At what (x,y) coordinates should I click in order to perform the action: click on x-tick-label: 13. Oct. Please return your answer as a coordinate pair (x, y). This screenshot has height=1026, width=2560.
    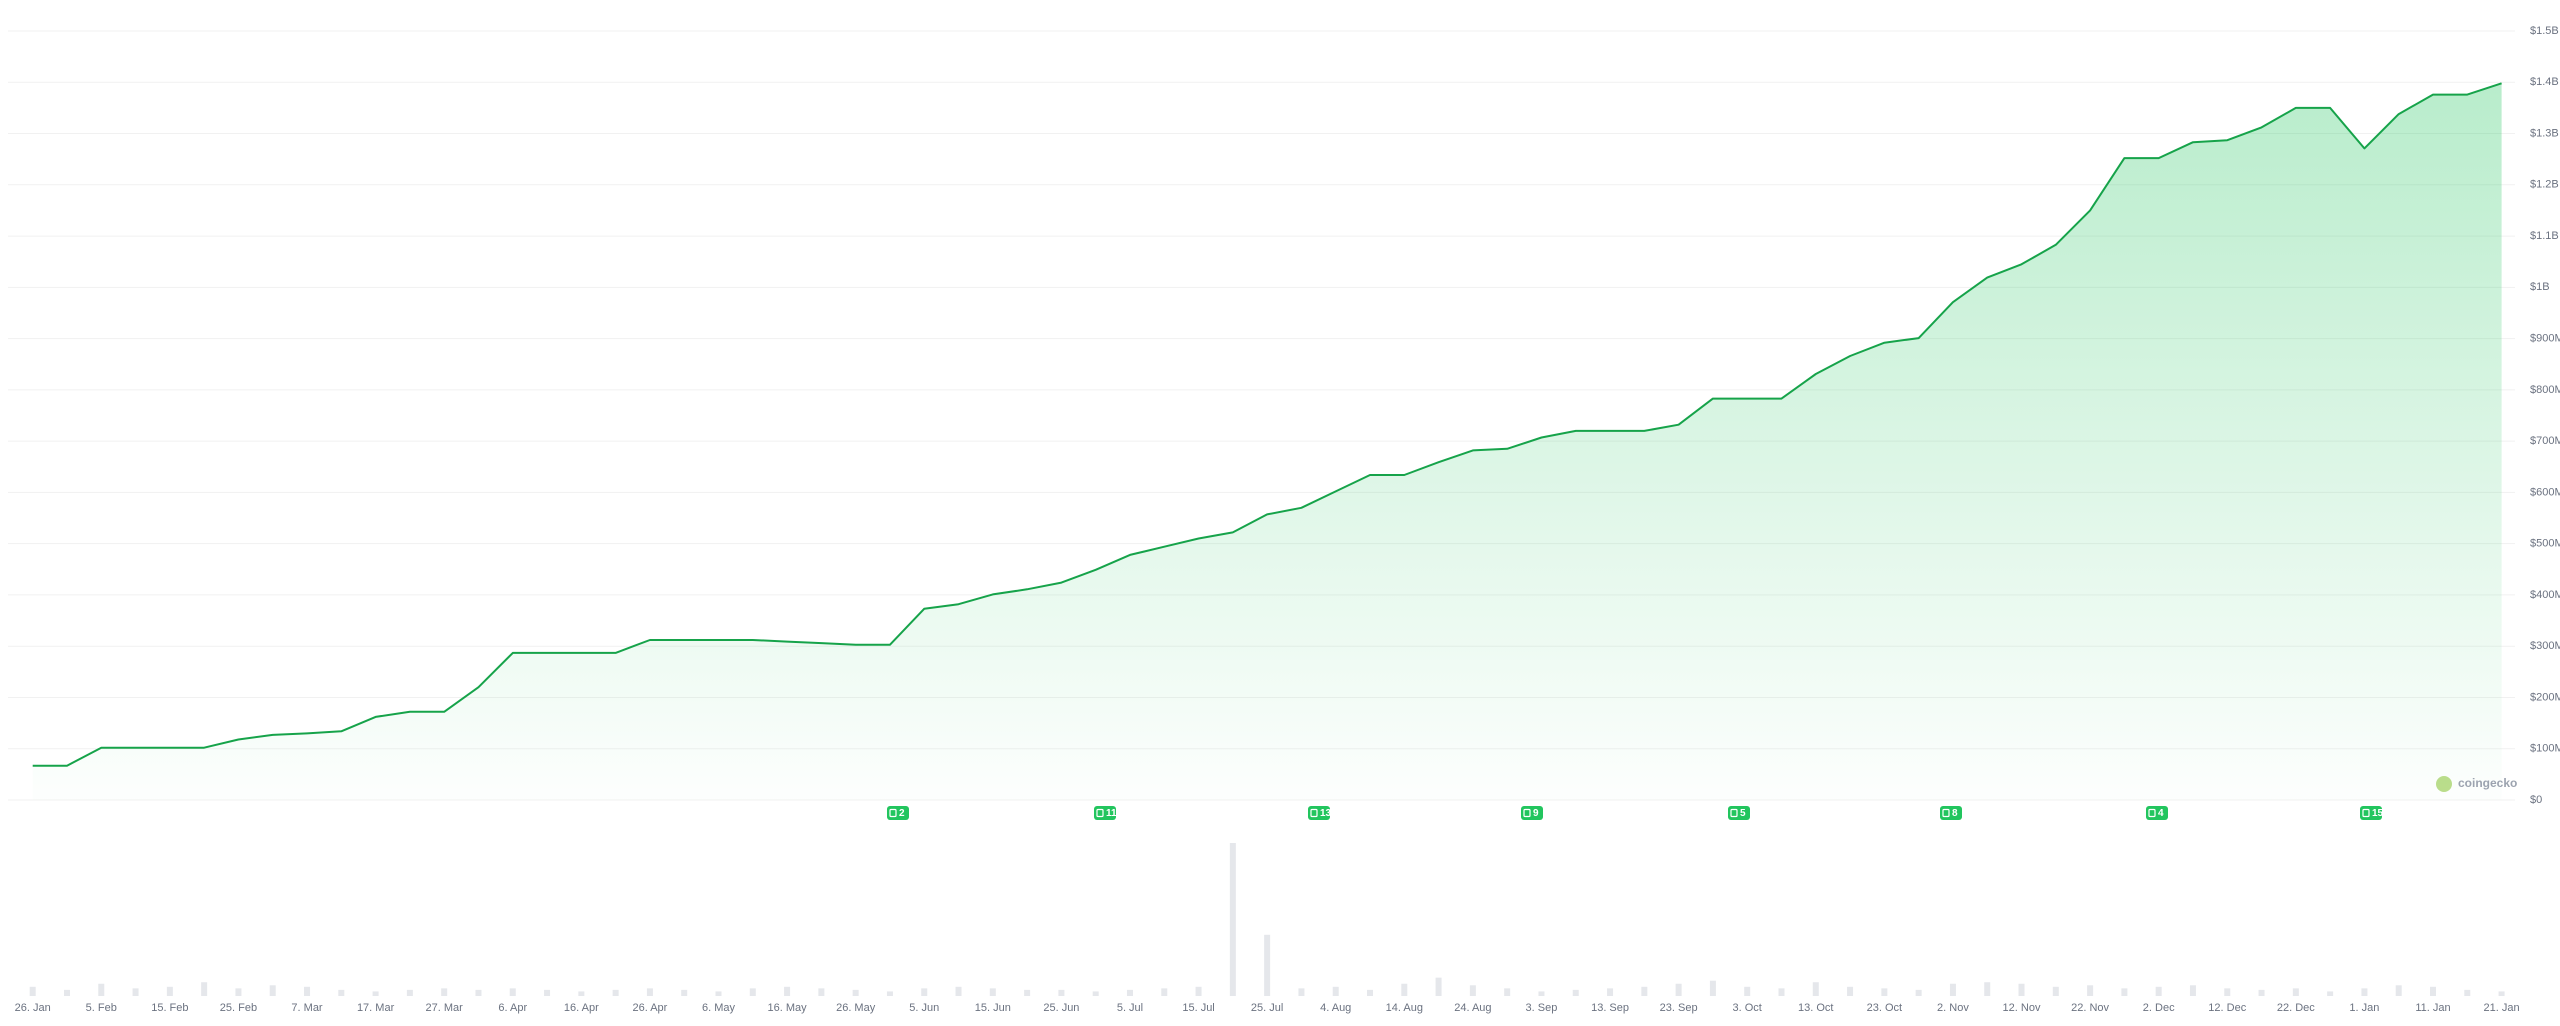
    Looking at the image, I should click on (1815, 1008).